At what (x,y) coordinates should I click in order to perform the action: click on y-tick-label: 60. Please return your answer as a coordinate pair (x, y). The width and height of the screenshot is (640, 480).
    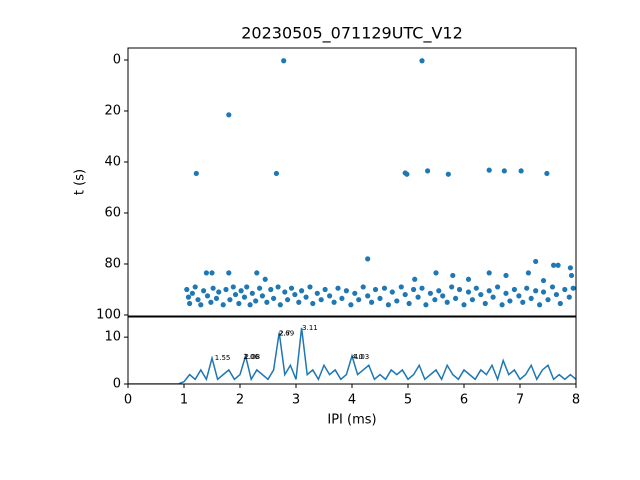
    Looking at the image, I should click on (112, 212).